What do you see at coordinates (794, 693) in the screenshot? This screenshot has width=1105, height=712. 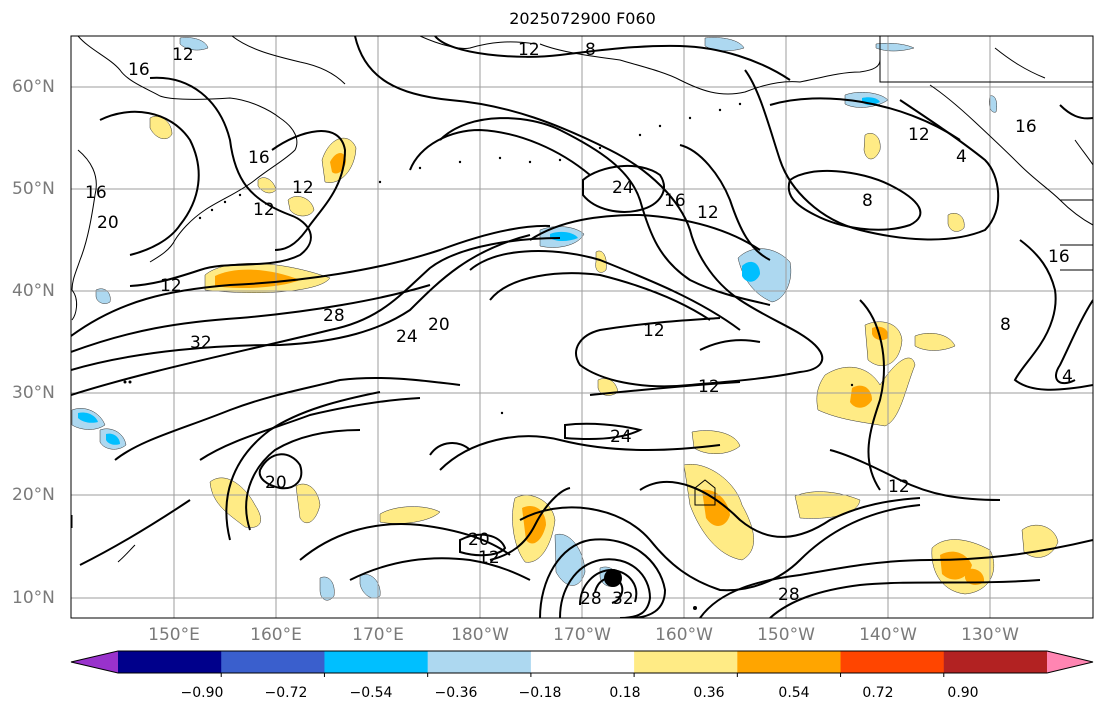 I see `colorbar-tick-label: 0.54` at bounding box center [794, 693].